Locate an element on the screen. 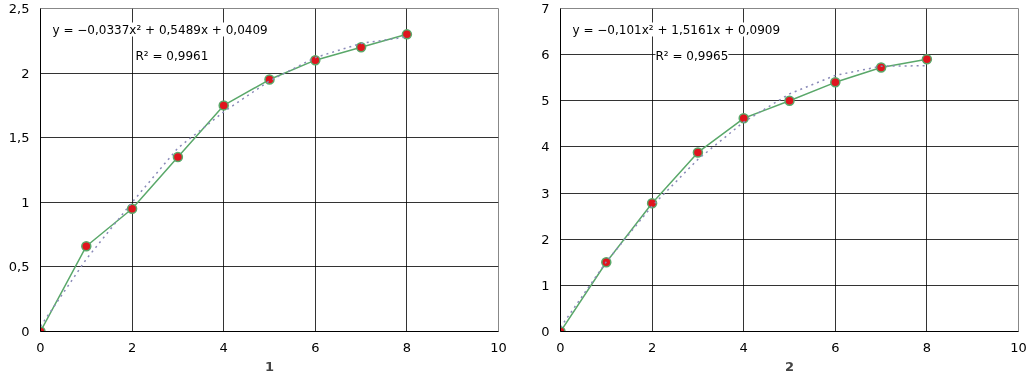 Image resolution: width=1034 pixels, height=379 pixels. y-tick-label: 2,5 is located at coordinates (19, 8).